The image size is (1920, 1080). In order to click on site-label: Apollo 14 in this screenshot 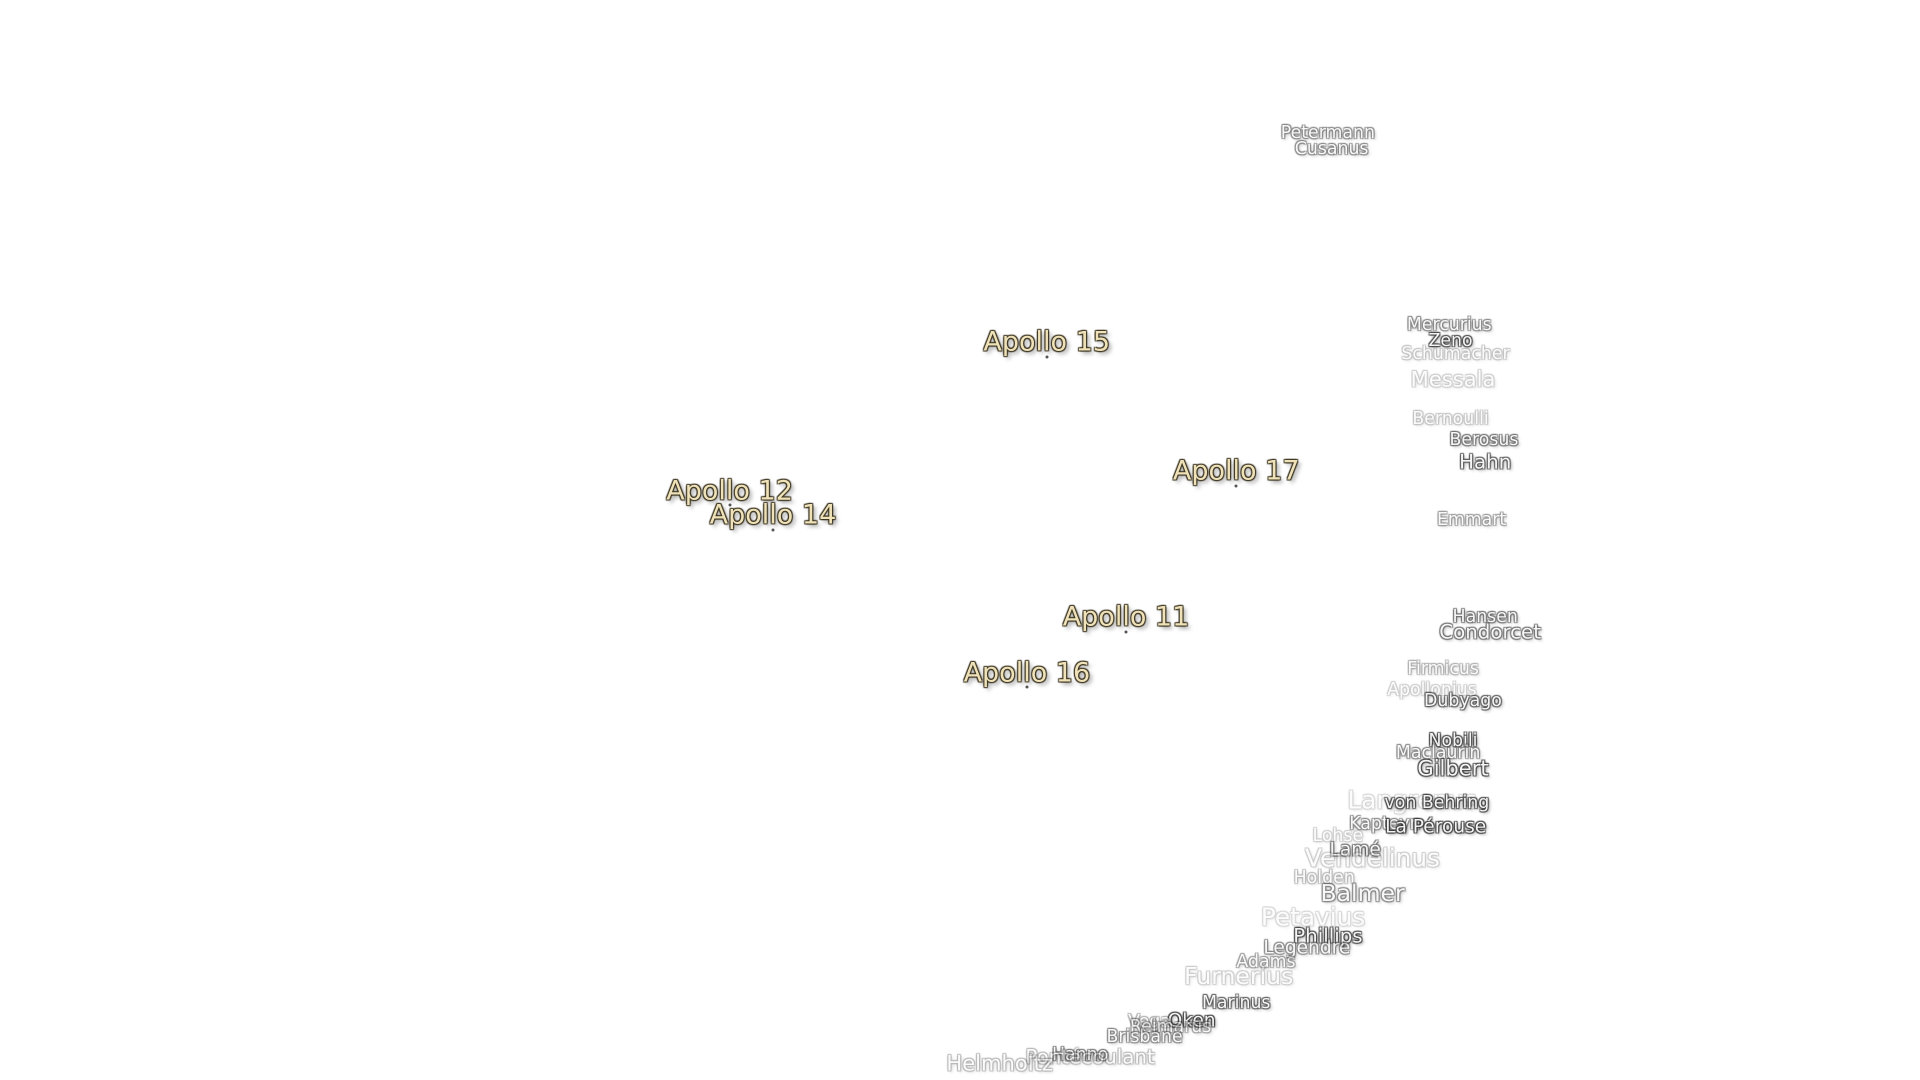, I will do `click(773, 515)`.